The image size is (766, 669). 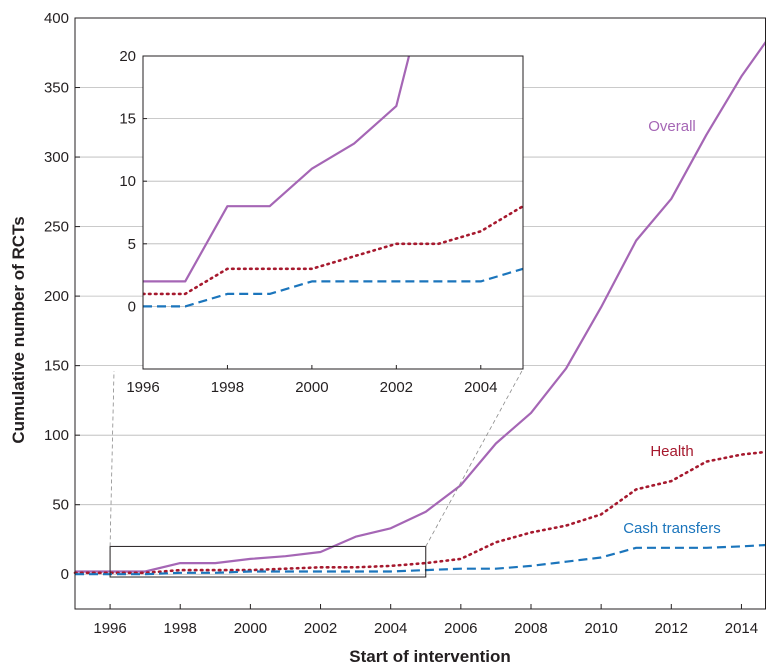 I want to click on x-tick-label: 2008, so click(x=530, y=628).